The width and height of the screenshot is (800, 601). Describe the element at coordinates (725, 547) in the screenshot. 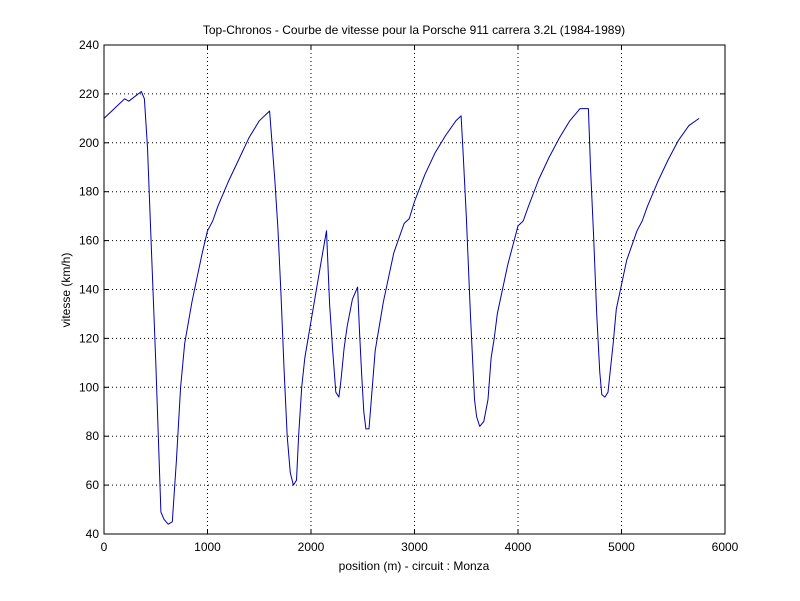

I see `x-tick-label: 6000` at that location.